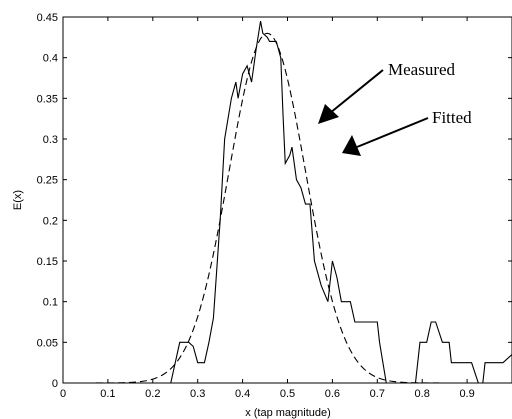 The width and height of the screenshot is (512, 419). What do you see at coordinates (377, 394) in the screenshot?
I see `x-tick-label: 0.7` at bounding box center [377, 394].